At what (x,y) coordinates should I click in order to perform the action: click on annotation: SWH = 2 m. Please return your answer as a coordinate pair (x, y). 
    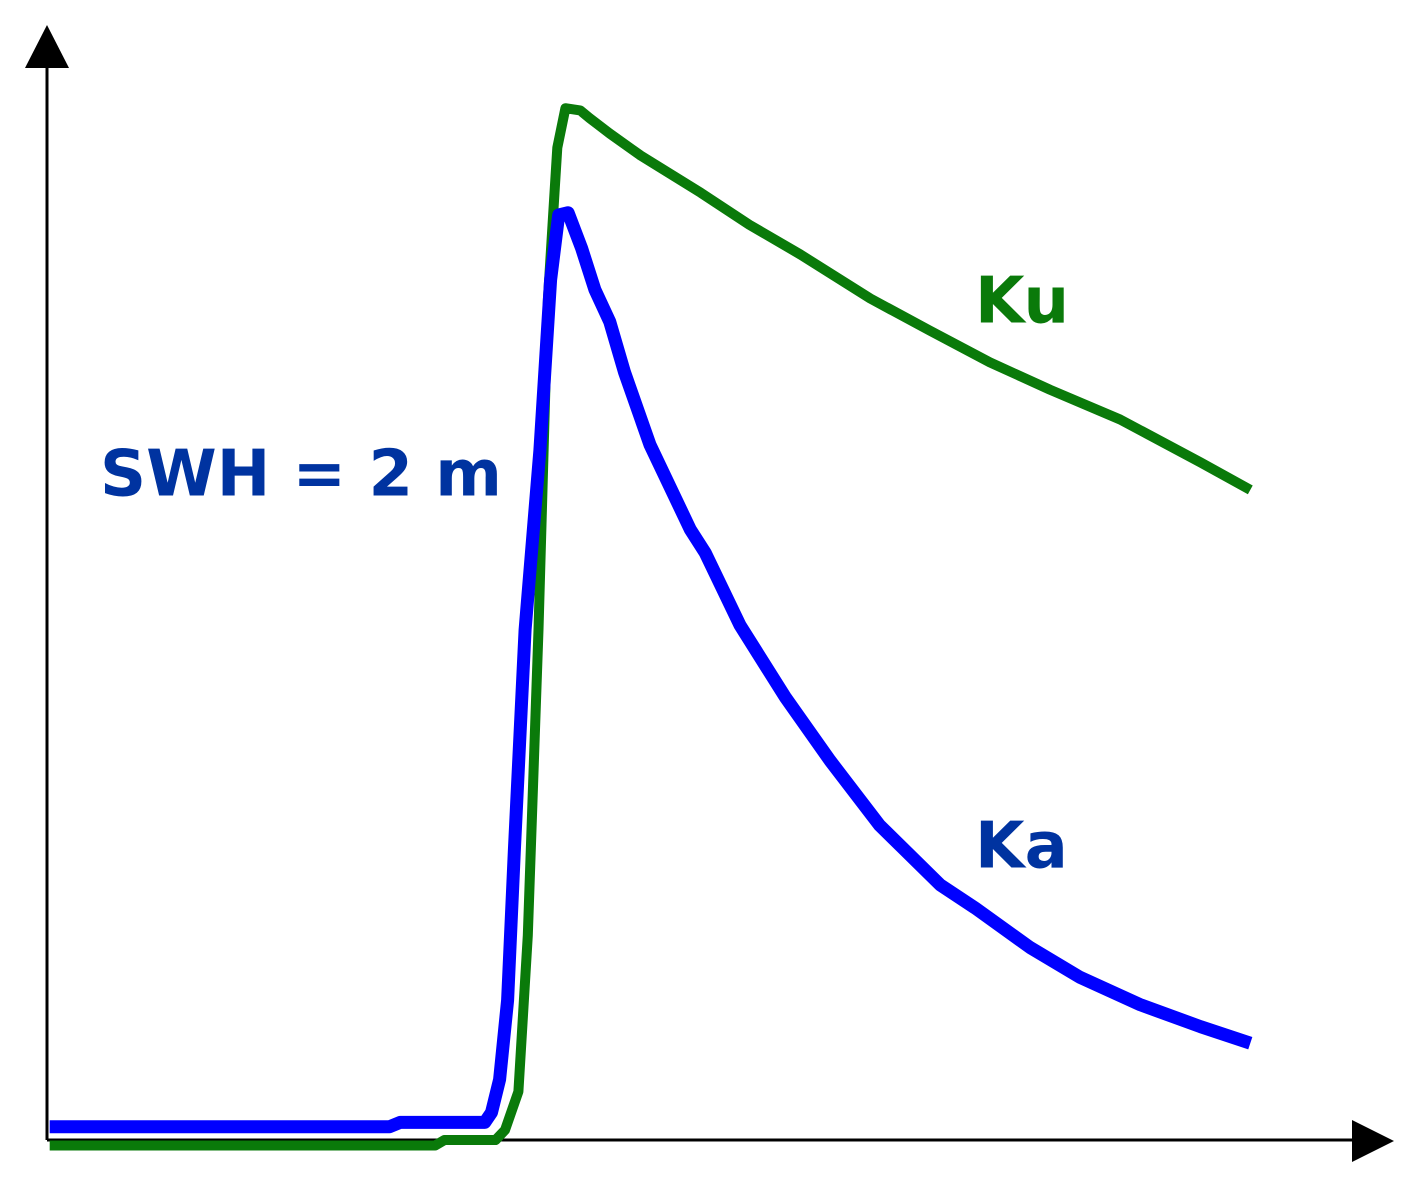
    Looking at the image, I should click on (301, 475).